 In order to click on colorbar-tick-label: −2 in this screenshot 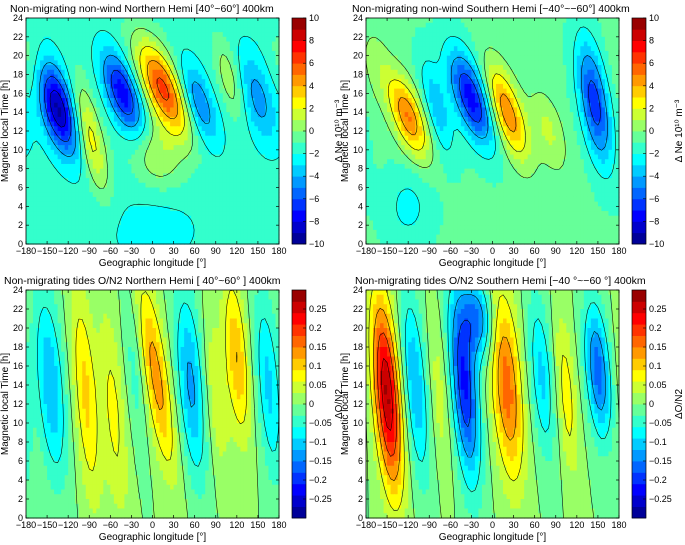, I will do `click(314, 154)`.